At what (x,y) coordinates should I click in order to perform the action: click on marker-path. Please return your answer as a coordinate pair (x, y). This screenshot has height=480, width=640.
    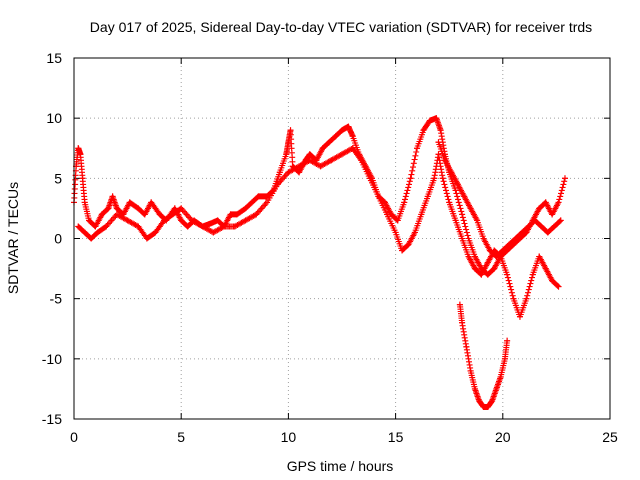
    Looking at the image, I should click on (499, 199).